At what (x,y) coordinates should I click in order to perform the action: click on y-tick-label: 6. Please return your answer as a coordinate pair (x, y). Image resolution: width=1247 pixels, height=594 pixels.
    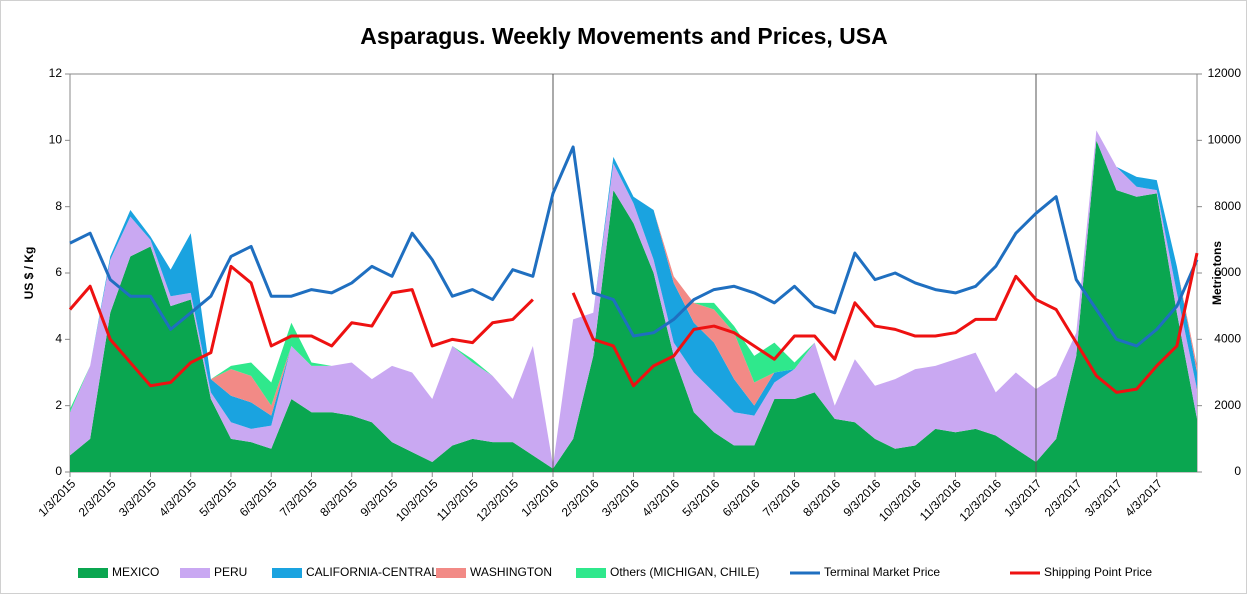
    Looking at the image, I should click on (58, 272).